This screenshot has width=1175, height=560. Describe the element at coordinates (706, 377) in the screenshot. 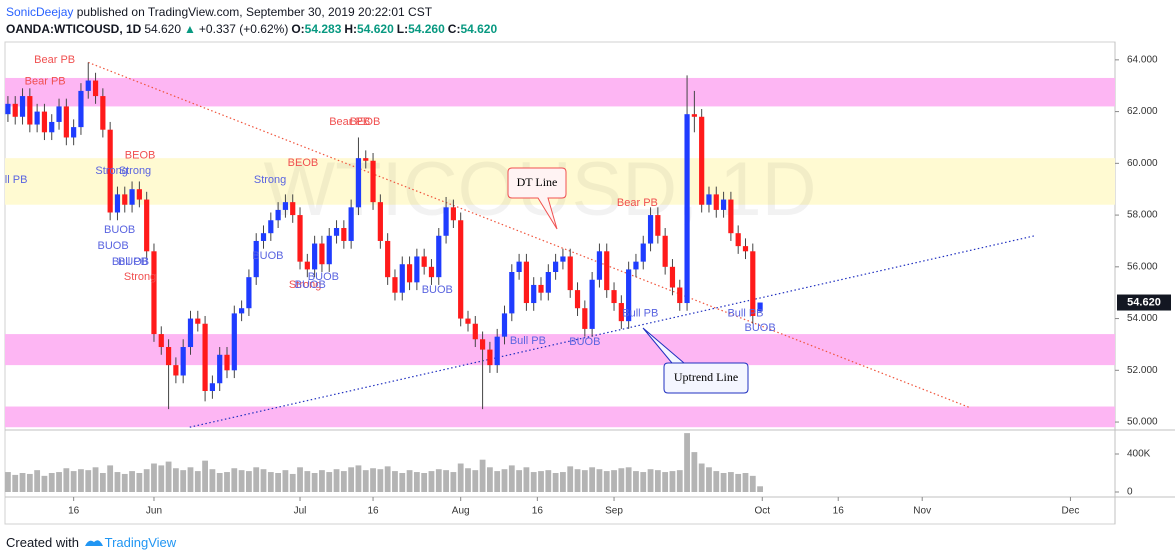

I see `uptrend-callout-text: Uptrend Line` at that location.